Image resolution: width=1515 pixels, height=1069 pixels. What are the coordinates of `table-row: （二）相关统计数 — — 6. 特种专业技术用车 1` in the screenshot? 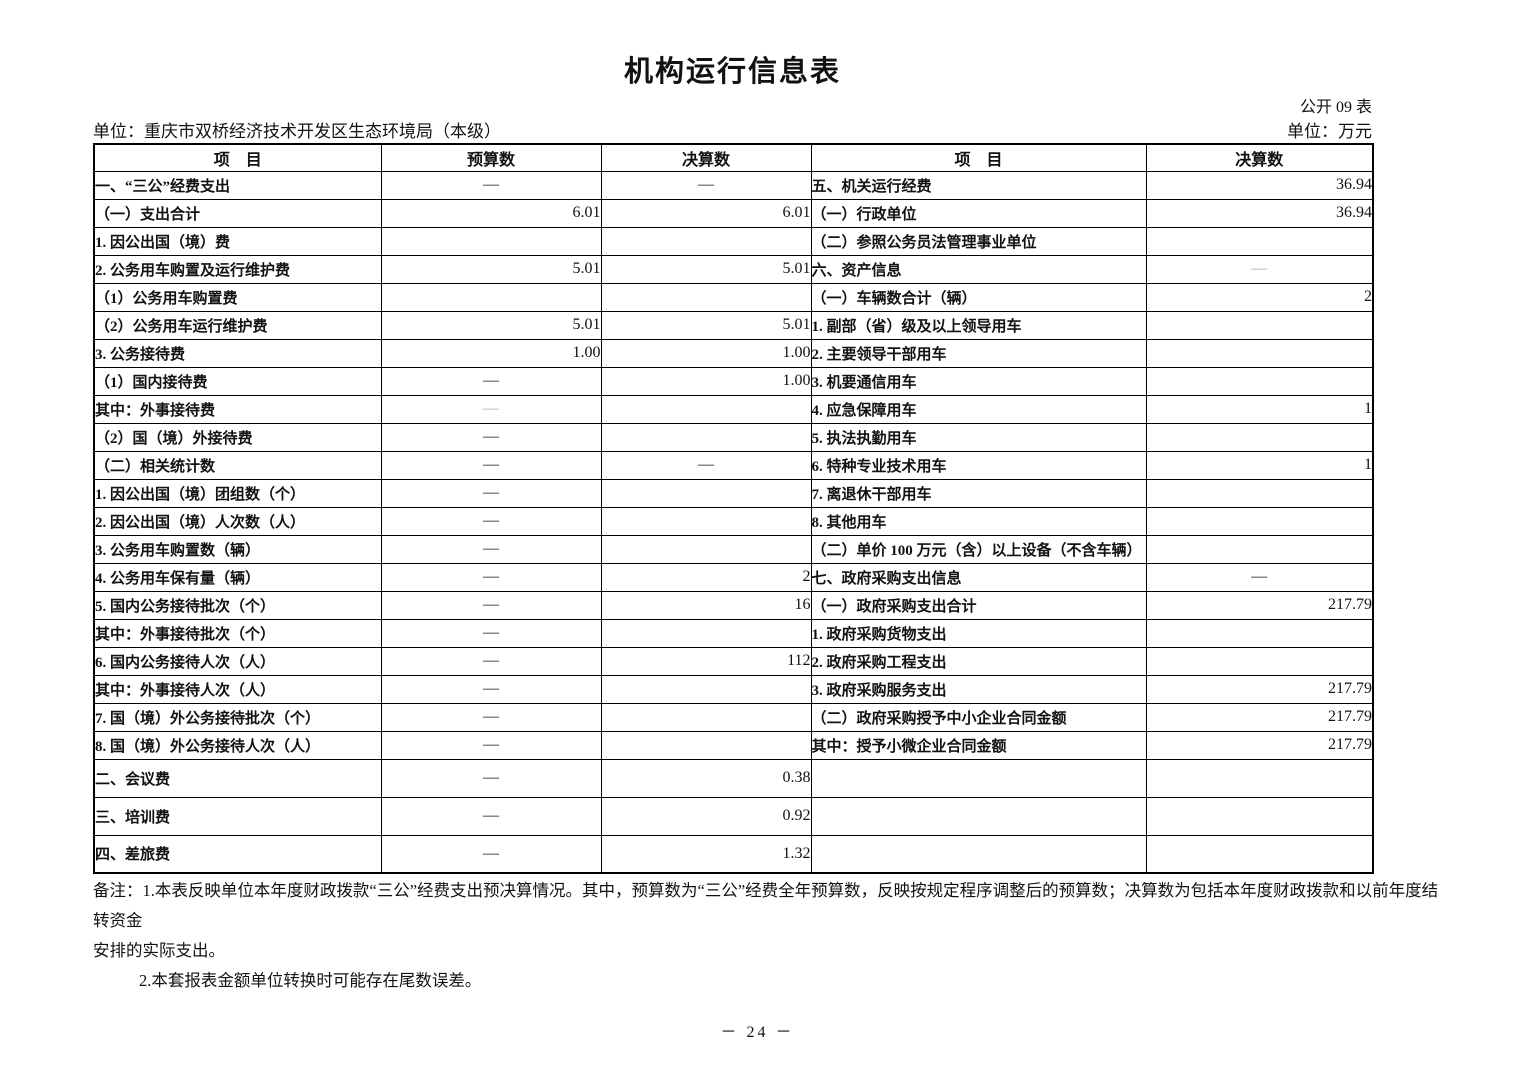 It's located at (733, 465).